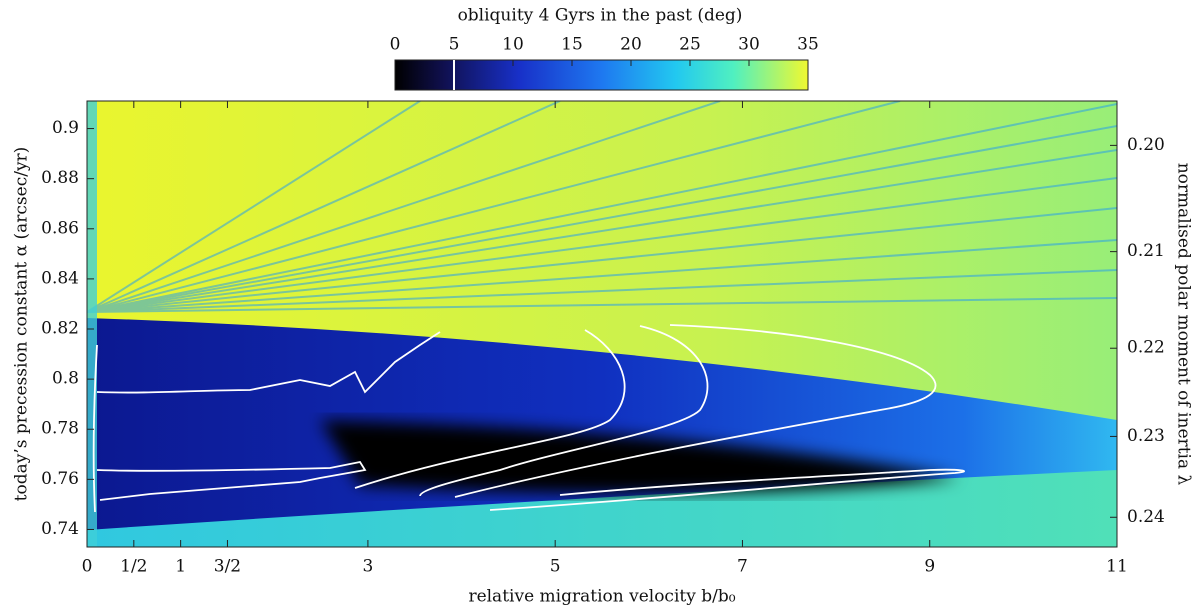 The height and width of the screenshot is (611, 1200). I want to click on x-tick-label: 1, so click(180, 567).